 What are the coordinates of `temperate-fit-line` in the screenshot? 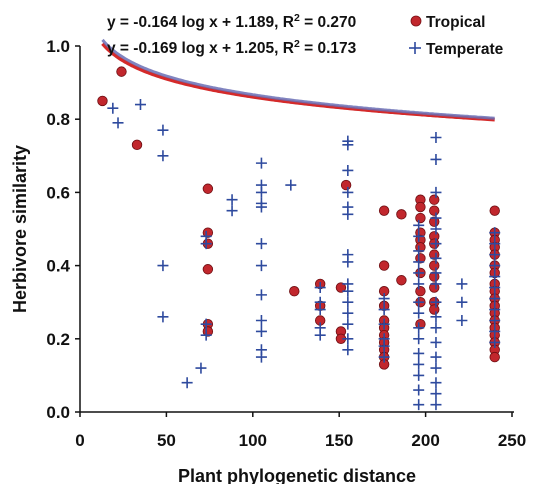 It's located at (298, 79).